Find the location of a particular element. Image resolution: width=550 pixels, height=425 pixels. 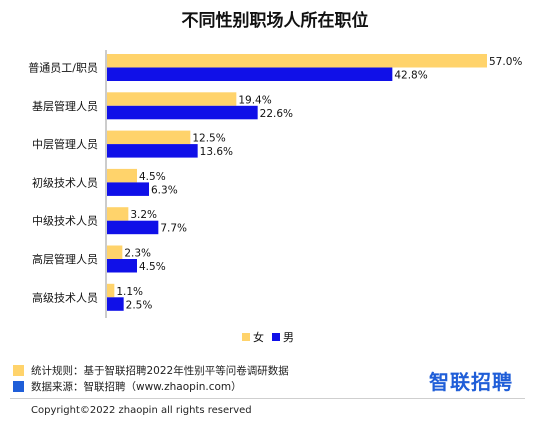

statistics-rule-note: 统计规则：基于智联招聘2022年性别平等问卷调研数据 is located at coordinates (160, 371).